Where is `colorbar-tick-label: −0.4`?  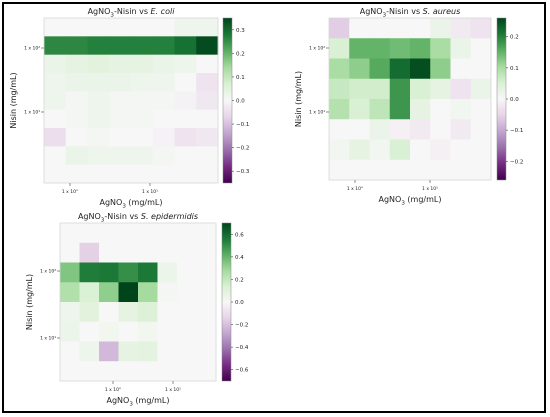
colorbar-tick-label: −0.4 is located at coordinates (242, 348).